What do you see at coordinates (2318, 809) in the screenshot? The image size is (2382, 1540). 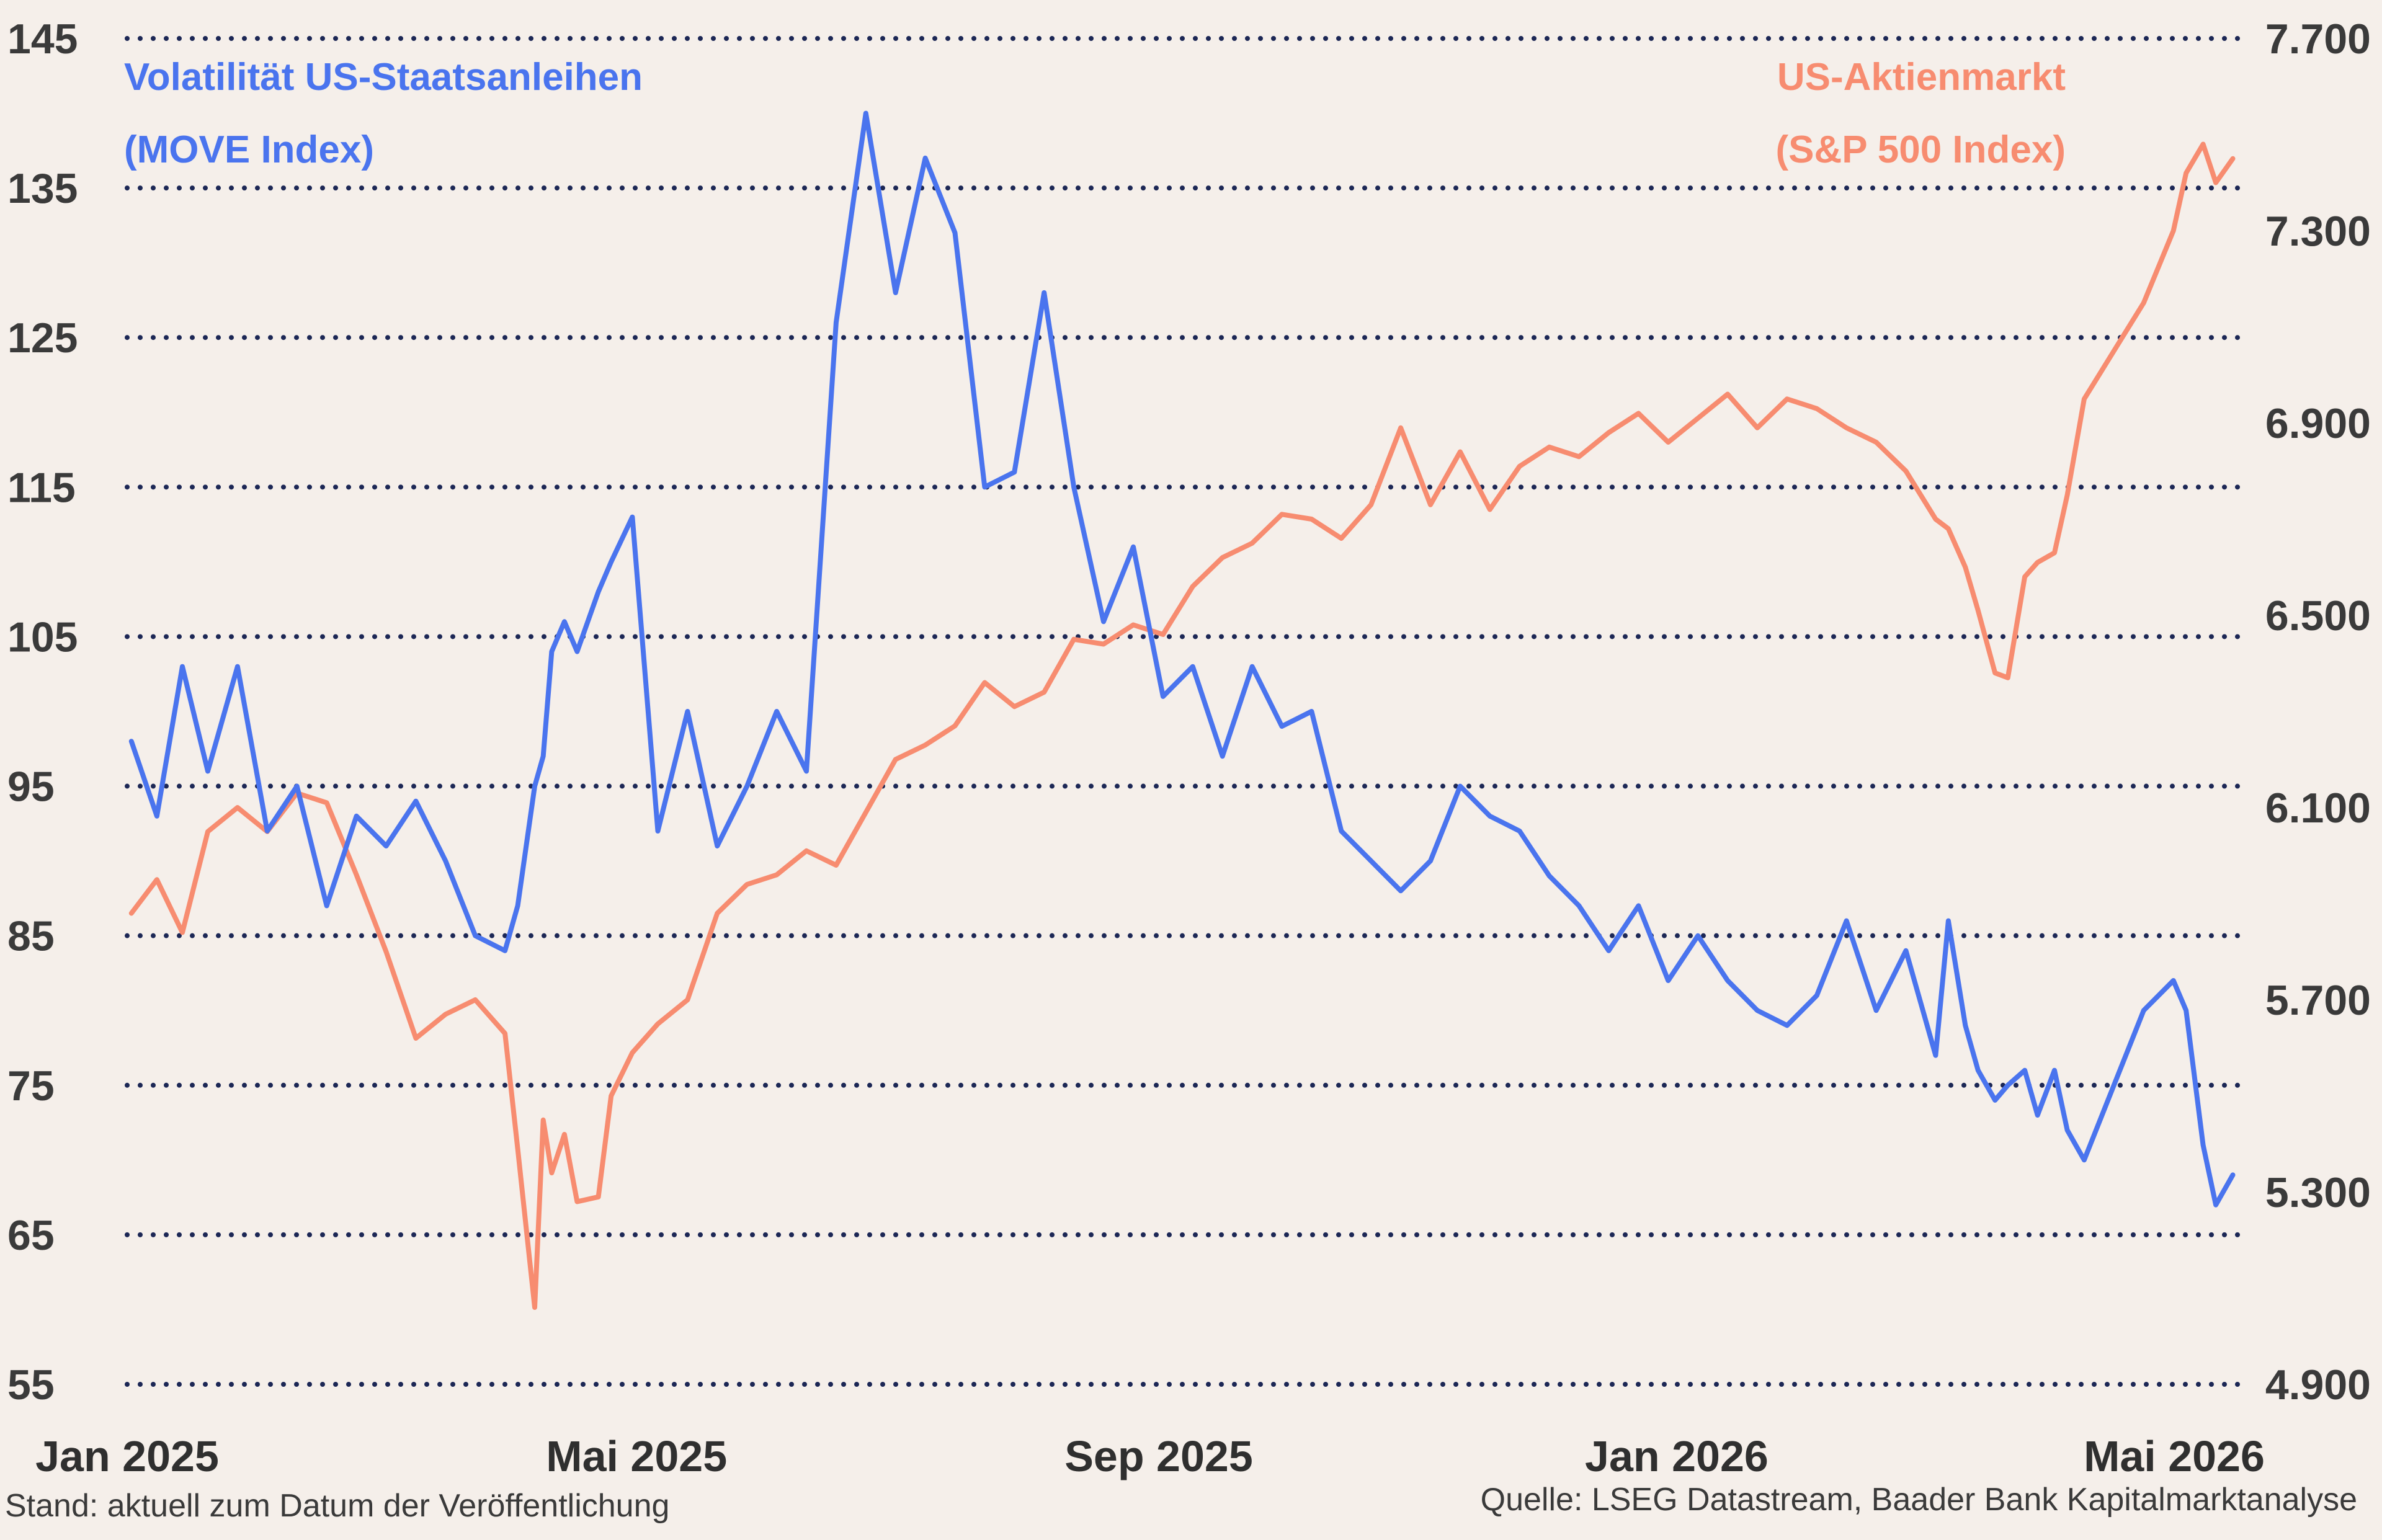 I see `y-right-tick-label: 6.100` at bounding box center [2318, 809].